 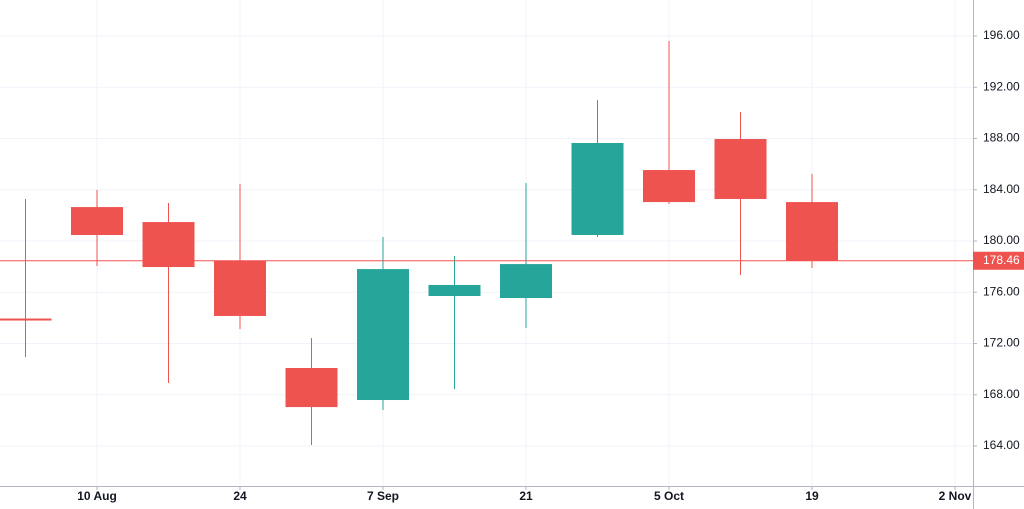 What do you see at coordinates (1001, 291) in the screenshot?
I see `y-tick-label: 176.00` at bounding box center [1001, 291].